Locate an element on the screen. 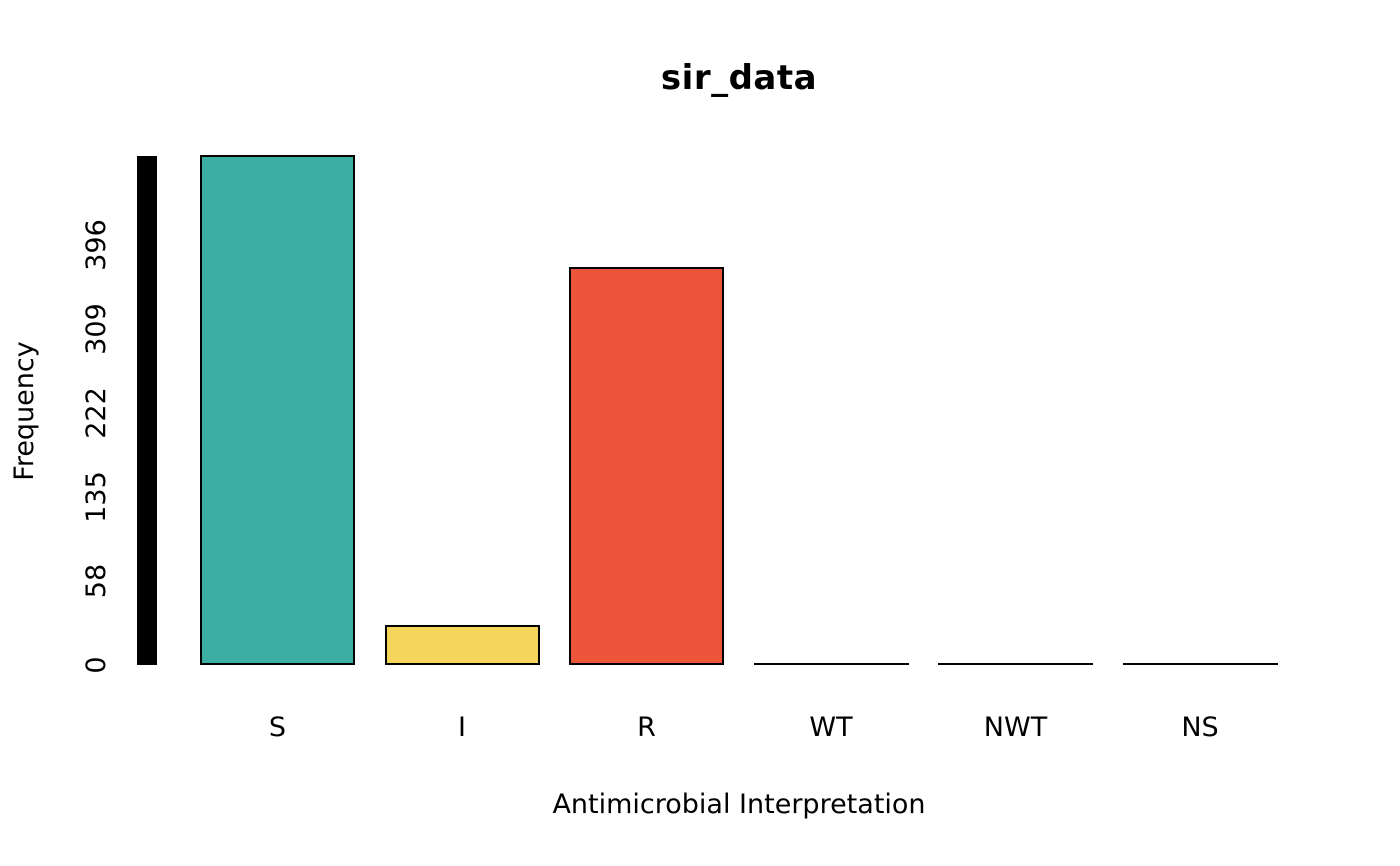 This screenshot has width=1400, height=866. x-tick-label-r: R is located at coordinates (646, 727).